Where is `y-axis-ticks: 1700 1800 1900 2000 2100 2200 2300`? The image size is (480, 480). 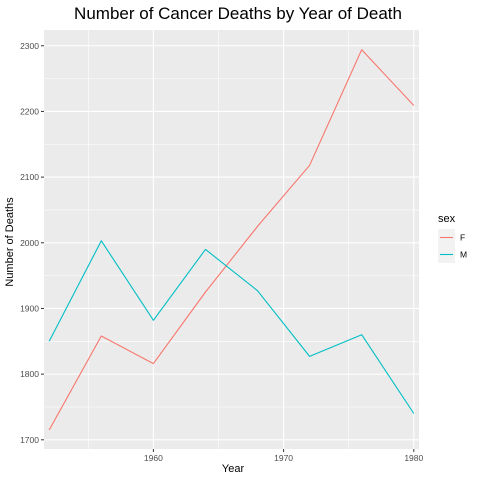
y-axis-ticks: 1700 1800 1900 2000 2100 2200 2300 is located at coordinates (32, 243).